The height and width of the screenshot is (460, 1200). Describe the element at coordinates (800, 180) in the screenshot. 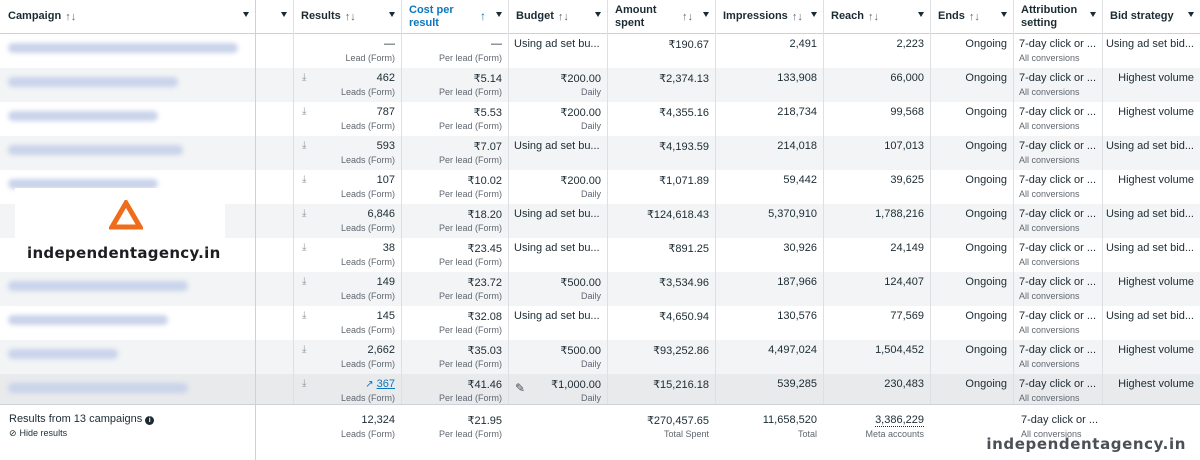

I see `cell-impressions: 59,442` at that location.